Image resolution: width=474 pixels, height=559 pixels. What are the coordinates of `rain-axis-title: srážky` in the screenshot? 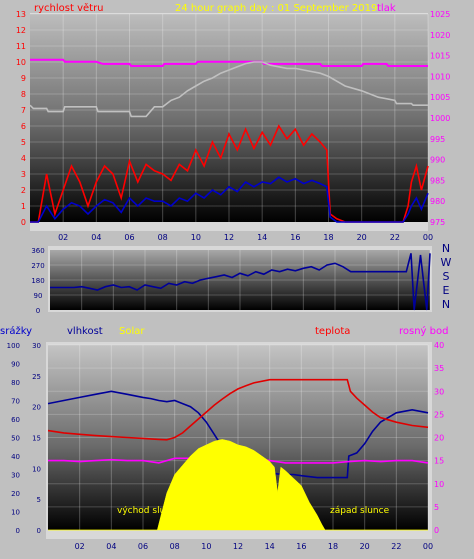 It's located at (16, 331).